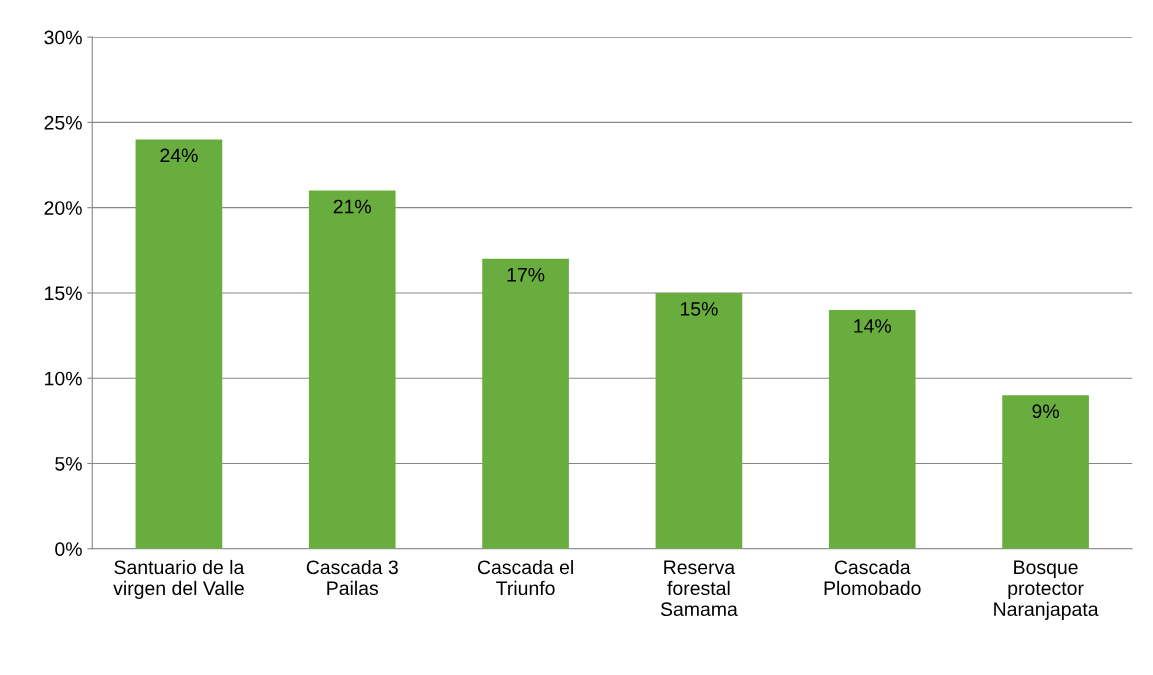 This screenshot has width=1153, height=675. Describe the element at coordinates (179, 579) in the screenshot. I see `x-tick-label: Santuario de la virgen del Valle` at that location.